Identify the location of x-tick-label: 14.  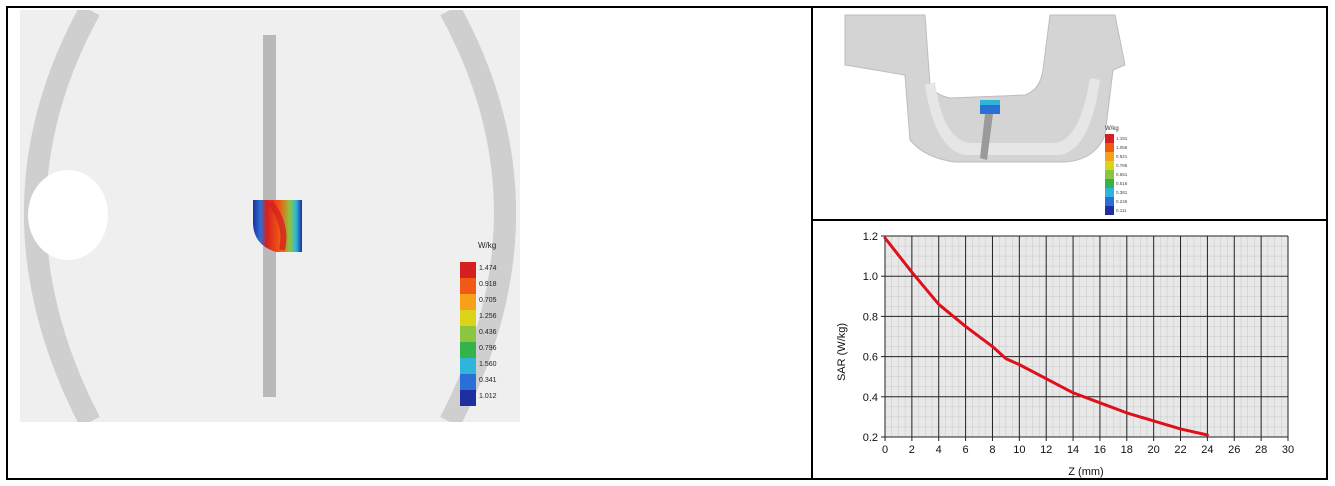
(1073, 450).